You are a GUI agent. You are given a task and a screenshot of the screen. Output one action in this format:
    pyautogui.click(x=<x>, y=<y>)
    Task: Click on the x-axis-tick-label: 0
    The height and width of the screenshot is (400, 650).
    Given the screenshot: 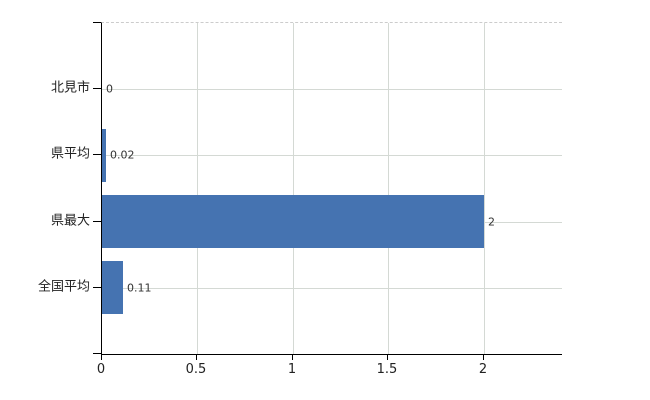 What is the action you would take?
    pyautogui.click(x=101, y=369)
    